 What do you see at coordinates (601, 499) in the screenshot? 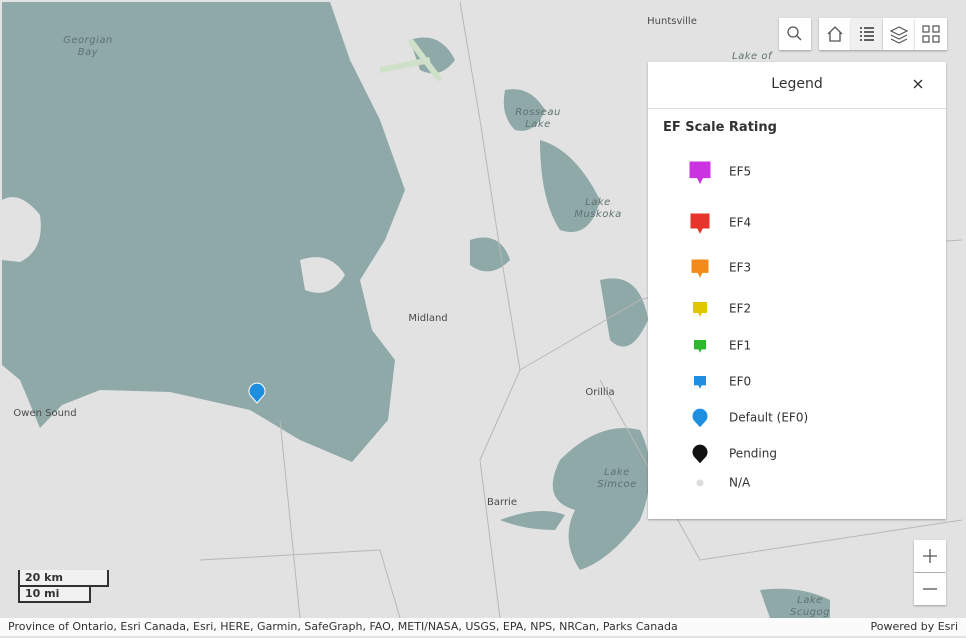
I see `lake-simcoe` at bounding box center [601, 499].